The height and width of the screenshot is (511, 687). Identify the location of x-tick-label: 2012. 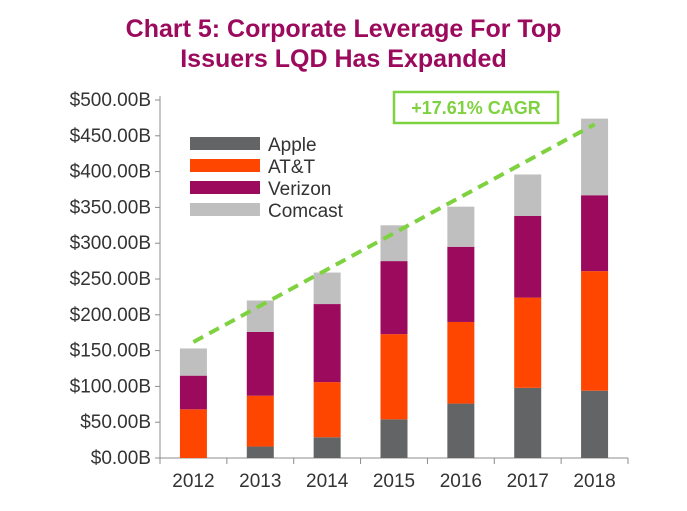
(193, 481).